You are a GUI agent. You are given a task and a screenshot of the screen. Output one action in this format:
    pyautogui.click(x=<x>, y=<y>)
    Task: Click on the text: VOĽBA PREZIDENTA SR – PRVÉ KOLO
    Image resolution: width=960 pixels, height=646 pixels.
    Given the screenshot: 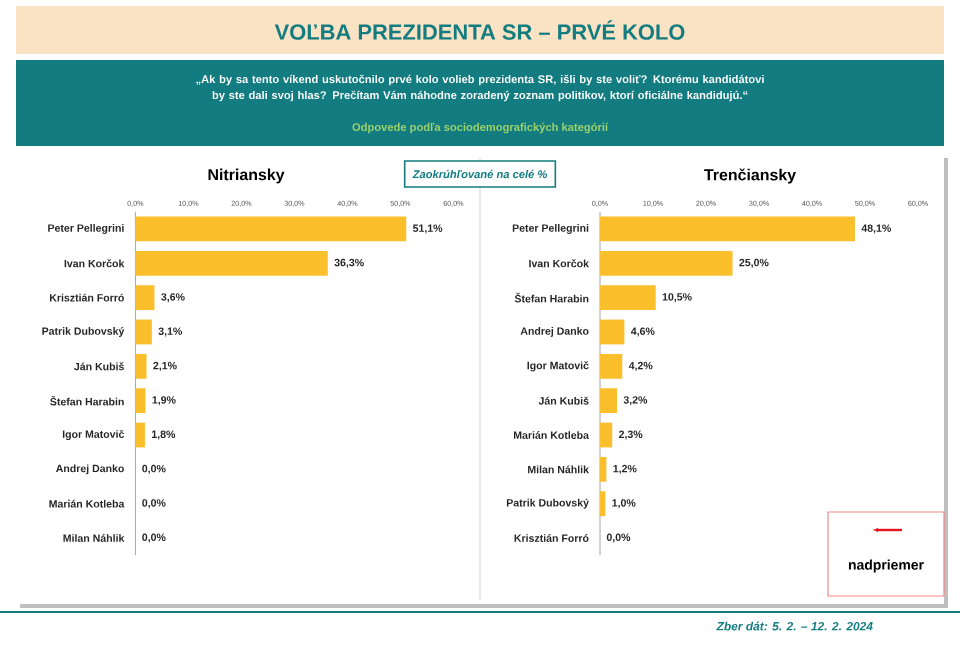 What is the action you would take?
    pyautogui.click(x=479, y=30)
    